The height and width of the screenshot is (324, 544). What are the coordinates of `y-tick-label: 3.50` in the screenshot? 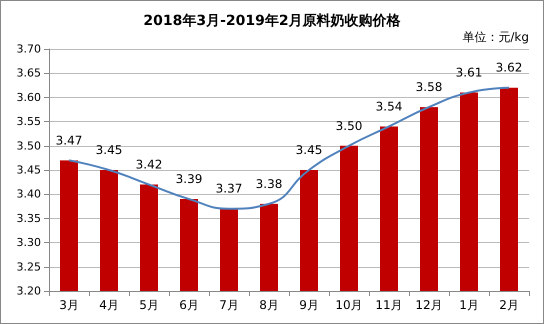 It's located at (28, 145).